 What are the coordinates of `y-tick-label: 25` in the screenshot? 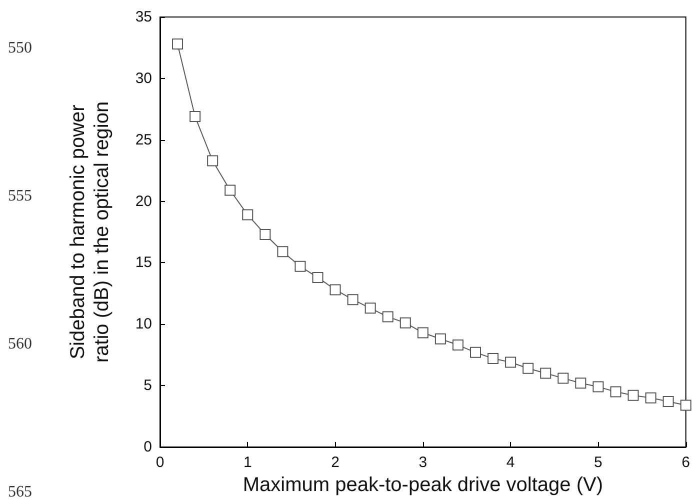 It's located at (143, 139).